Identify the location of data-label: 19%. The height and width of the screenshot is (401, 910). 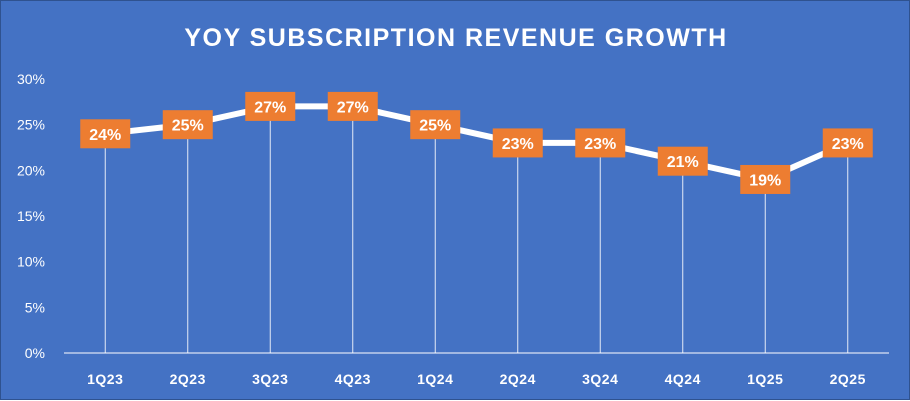
(765, 180).